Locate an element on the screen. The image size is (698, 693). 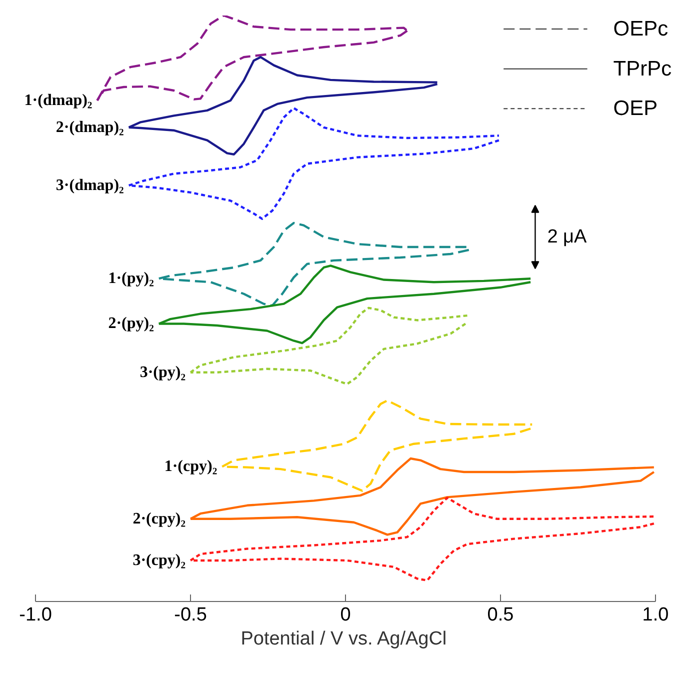
x-tick-label: 0.5 is located at coordinates (500, 615).